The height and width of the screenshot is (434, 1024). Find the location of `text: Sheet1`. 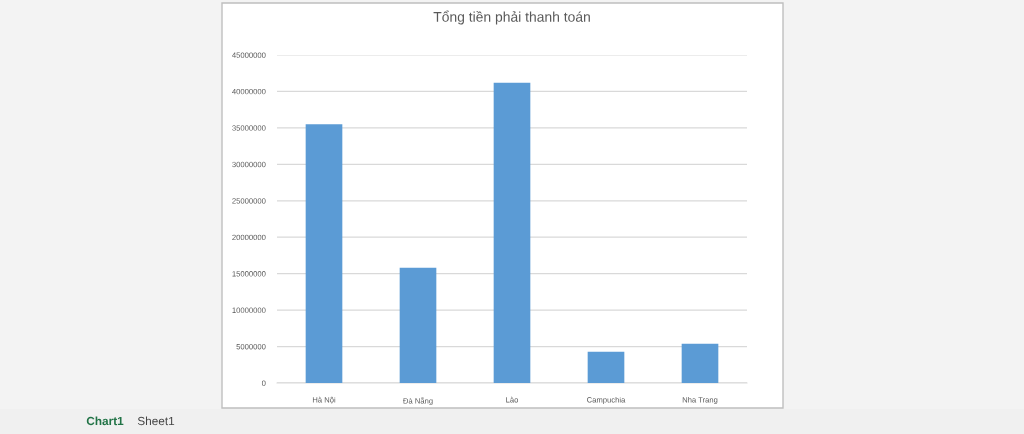

text: Sheet1 is located at coordinates (156, 421).